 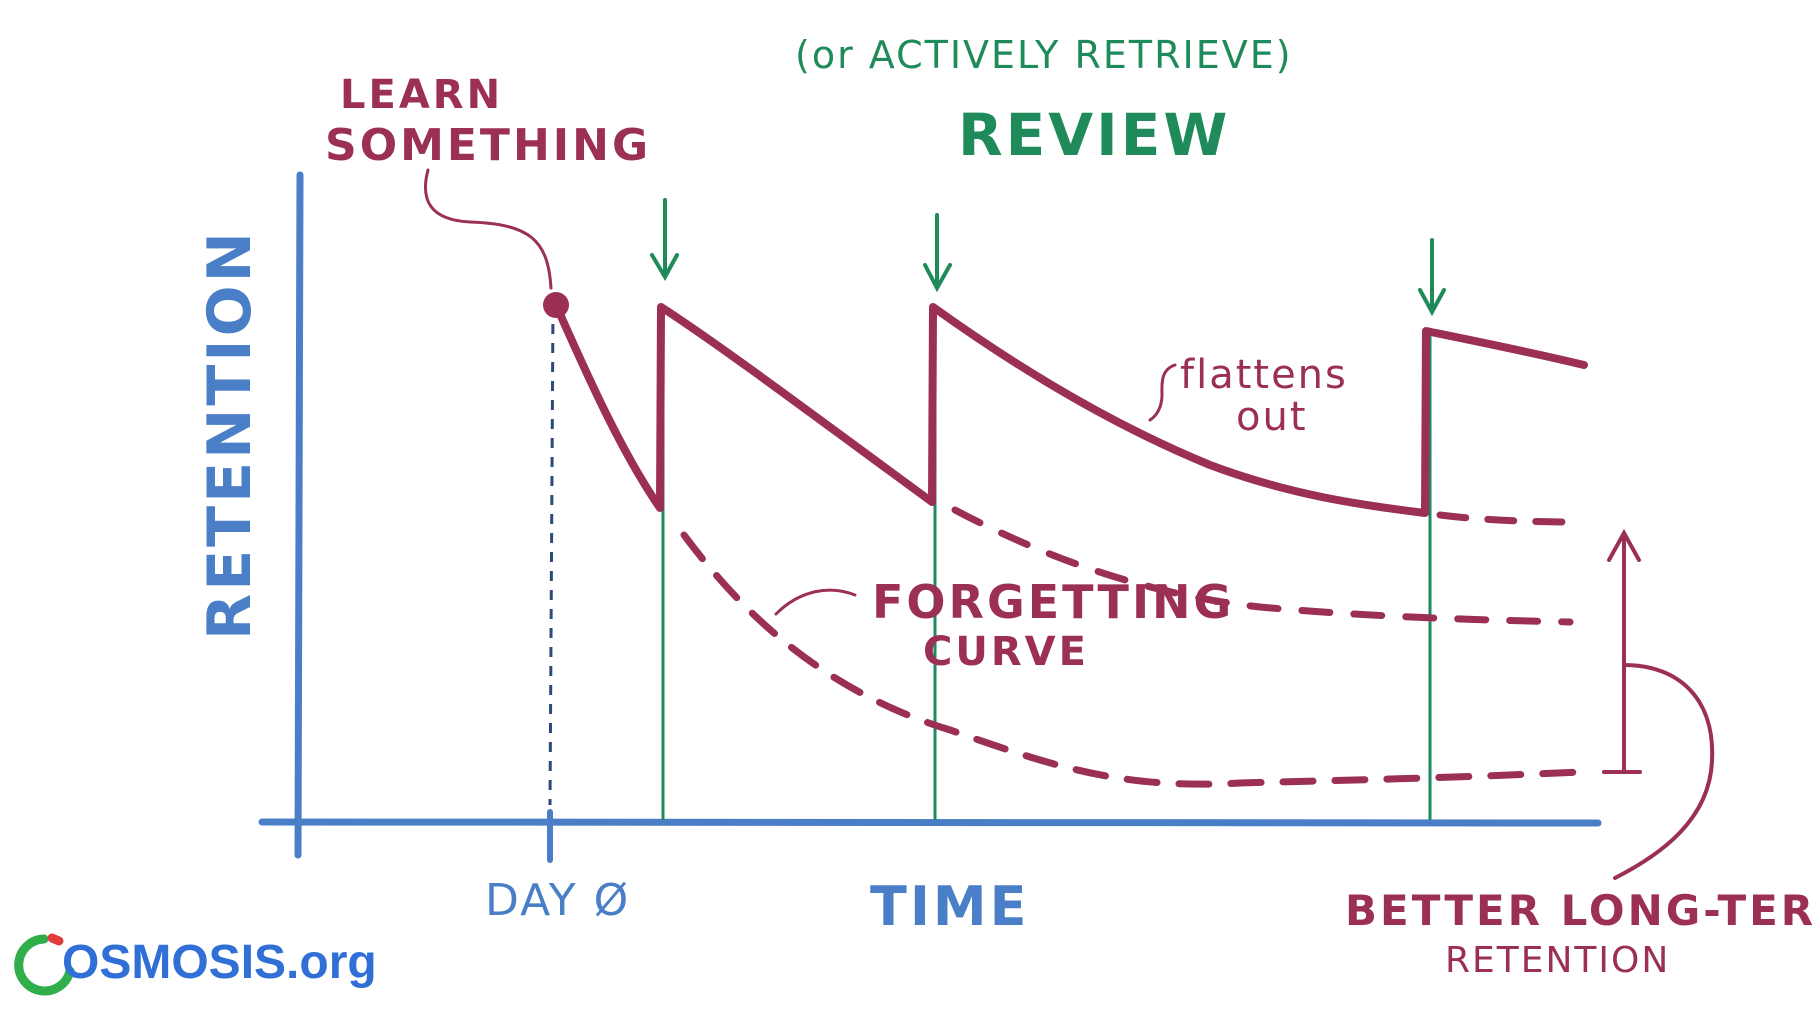 What do you see at coordinates (1162, 392) in the screenshot?
I see `flattens-leader-line` at bounding box center [1162, 392].